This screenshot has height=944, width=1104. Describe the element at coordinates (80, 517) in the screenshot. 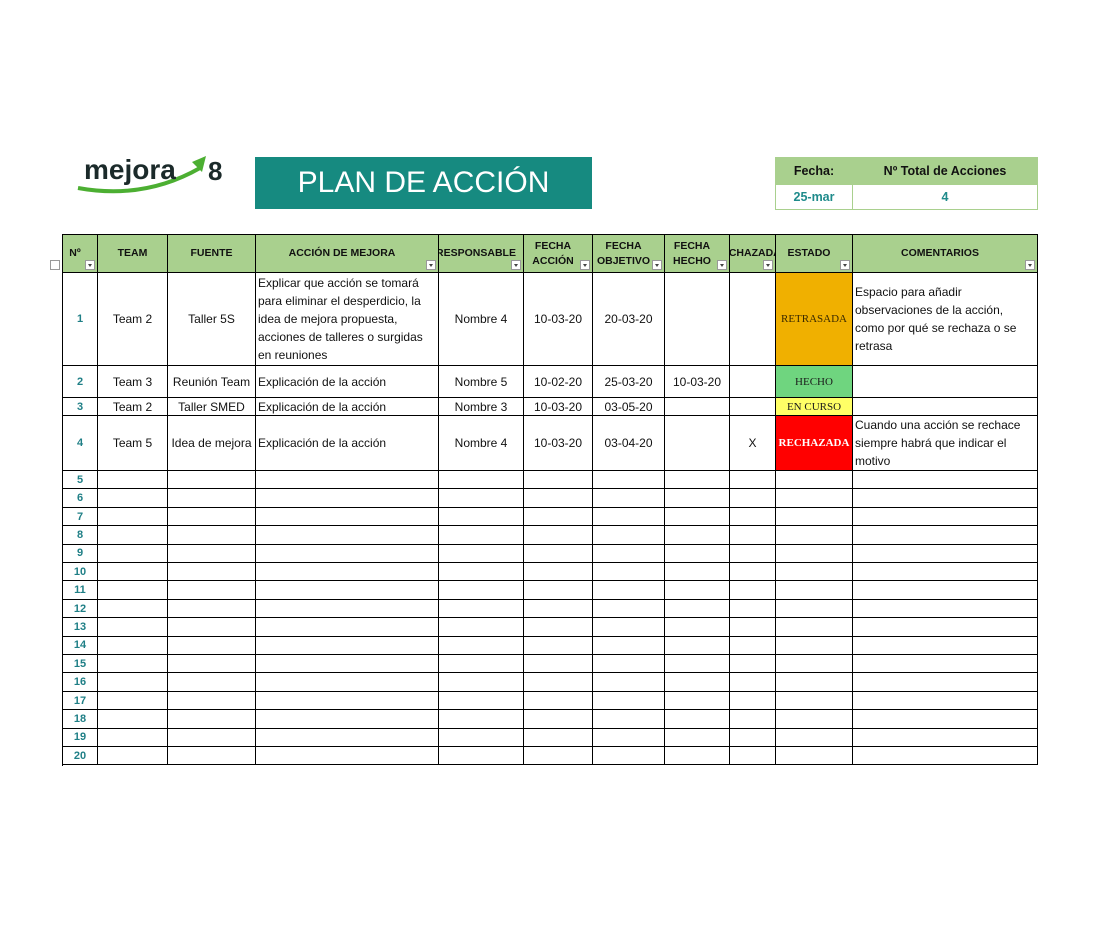

I see `row-number: 7` at that location.